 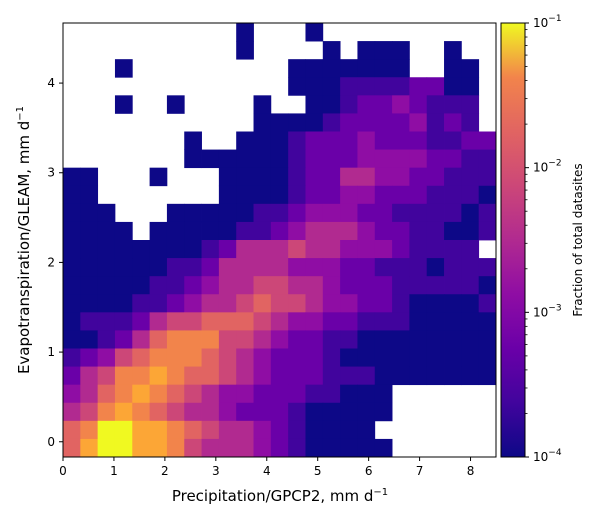 What do you see at coordinates (513, 240) in the screenshot?
I see `colorbar` at bounding box center [513, 240].